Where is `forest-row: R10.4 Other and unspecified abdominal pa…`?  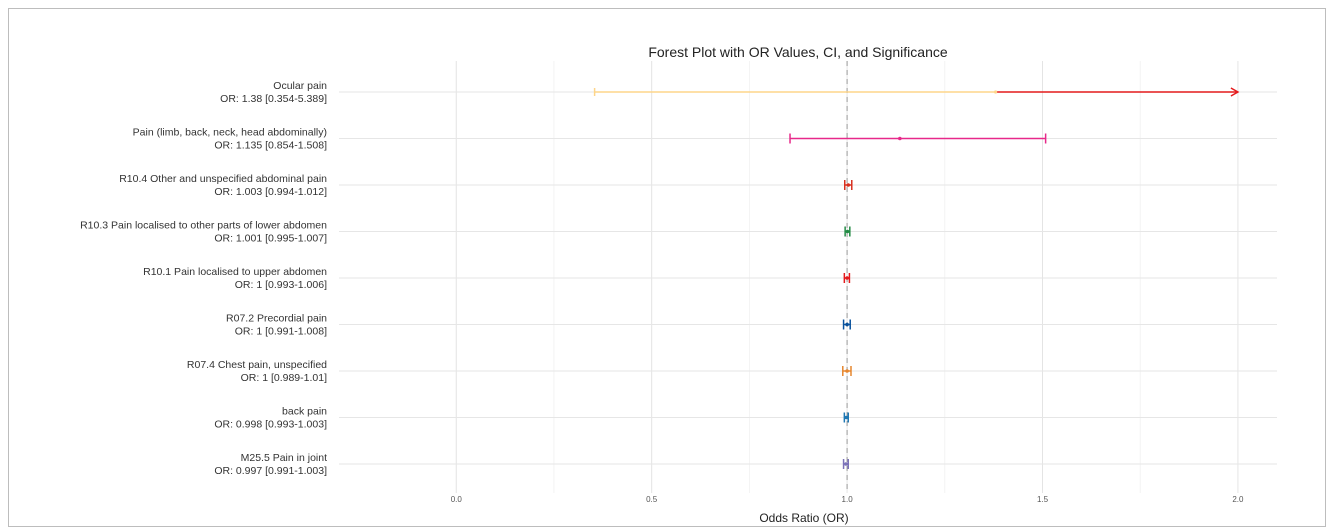
forest-row: R10.4 Other and unspecified abdominal pa… is located at coordinates (486, 185).